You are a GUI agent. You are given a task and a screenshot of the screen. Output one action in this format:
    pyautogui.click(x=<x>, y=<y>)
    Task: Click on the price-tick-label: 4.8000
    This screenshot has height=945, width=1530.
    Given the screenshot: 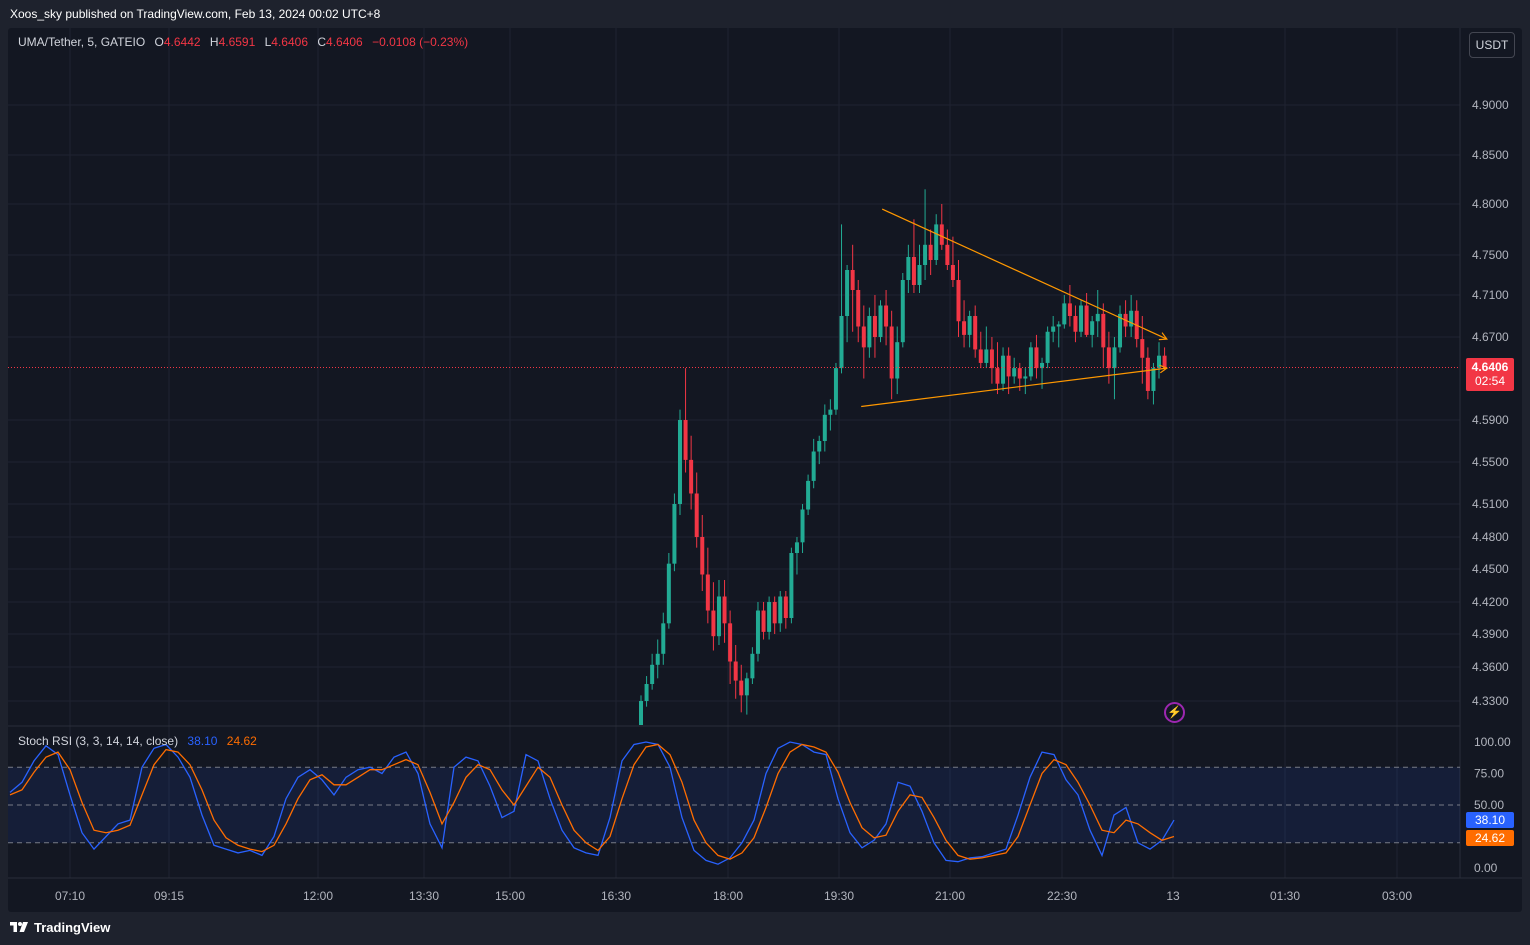 What is the action you would take?
    pyautogui.click(x=1490, y=204)
    